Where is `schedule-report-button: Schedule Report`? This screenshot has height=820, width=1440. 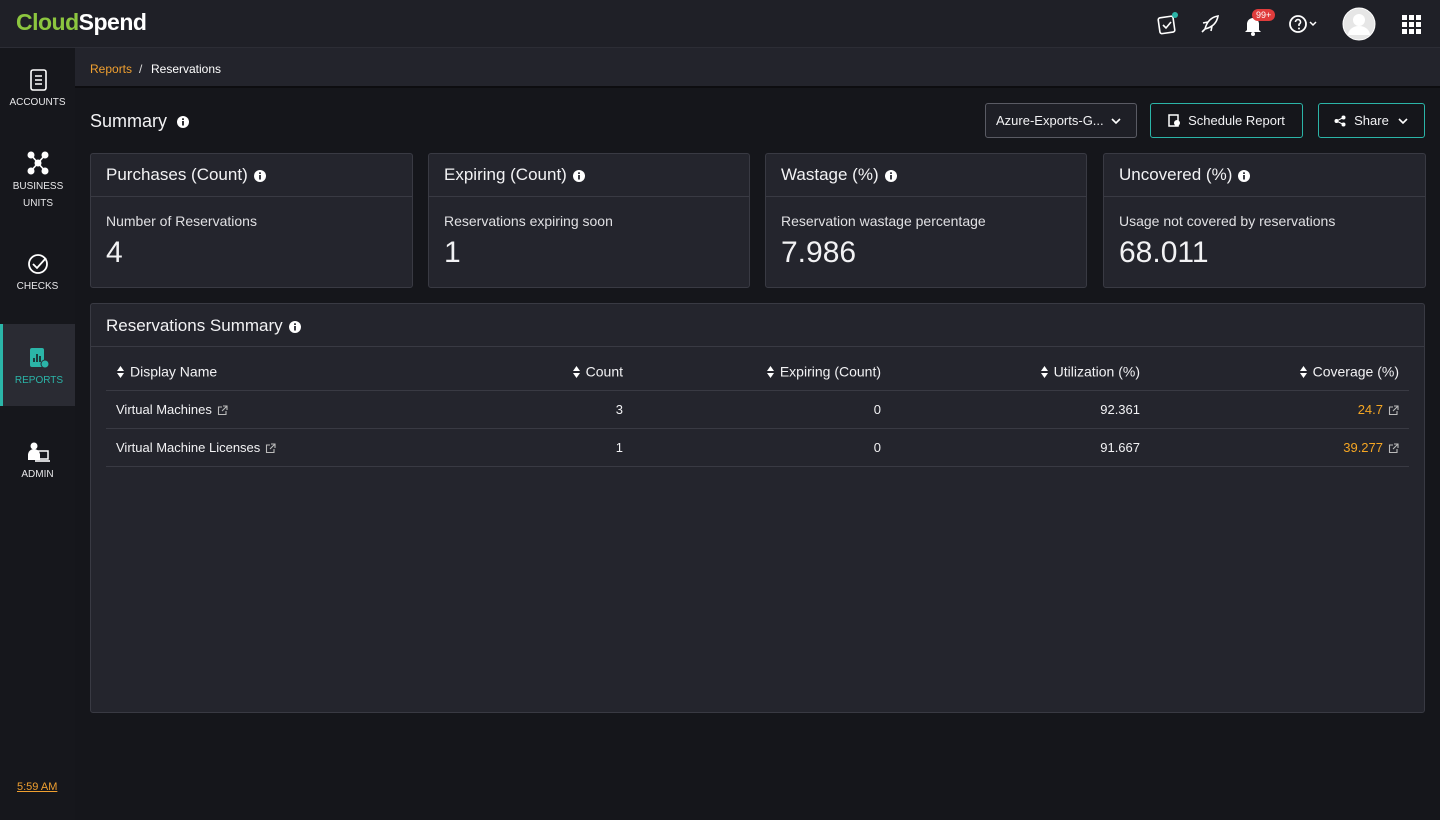 schedule-report-button: Schedule Report is located at coordinates (1226, 120).